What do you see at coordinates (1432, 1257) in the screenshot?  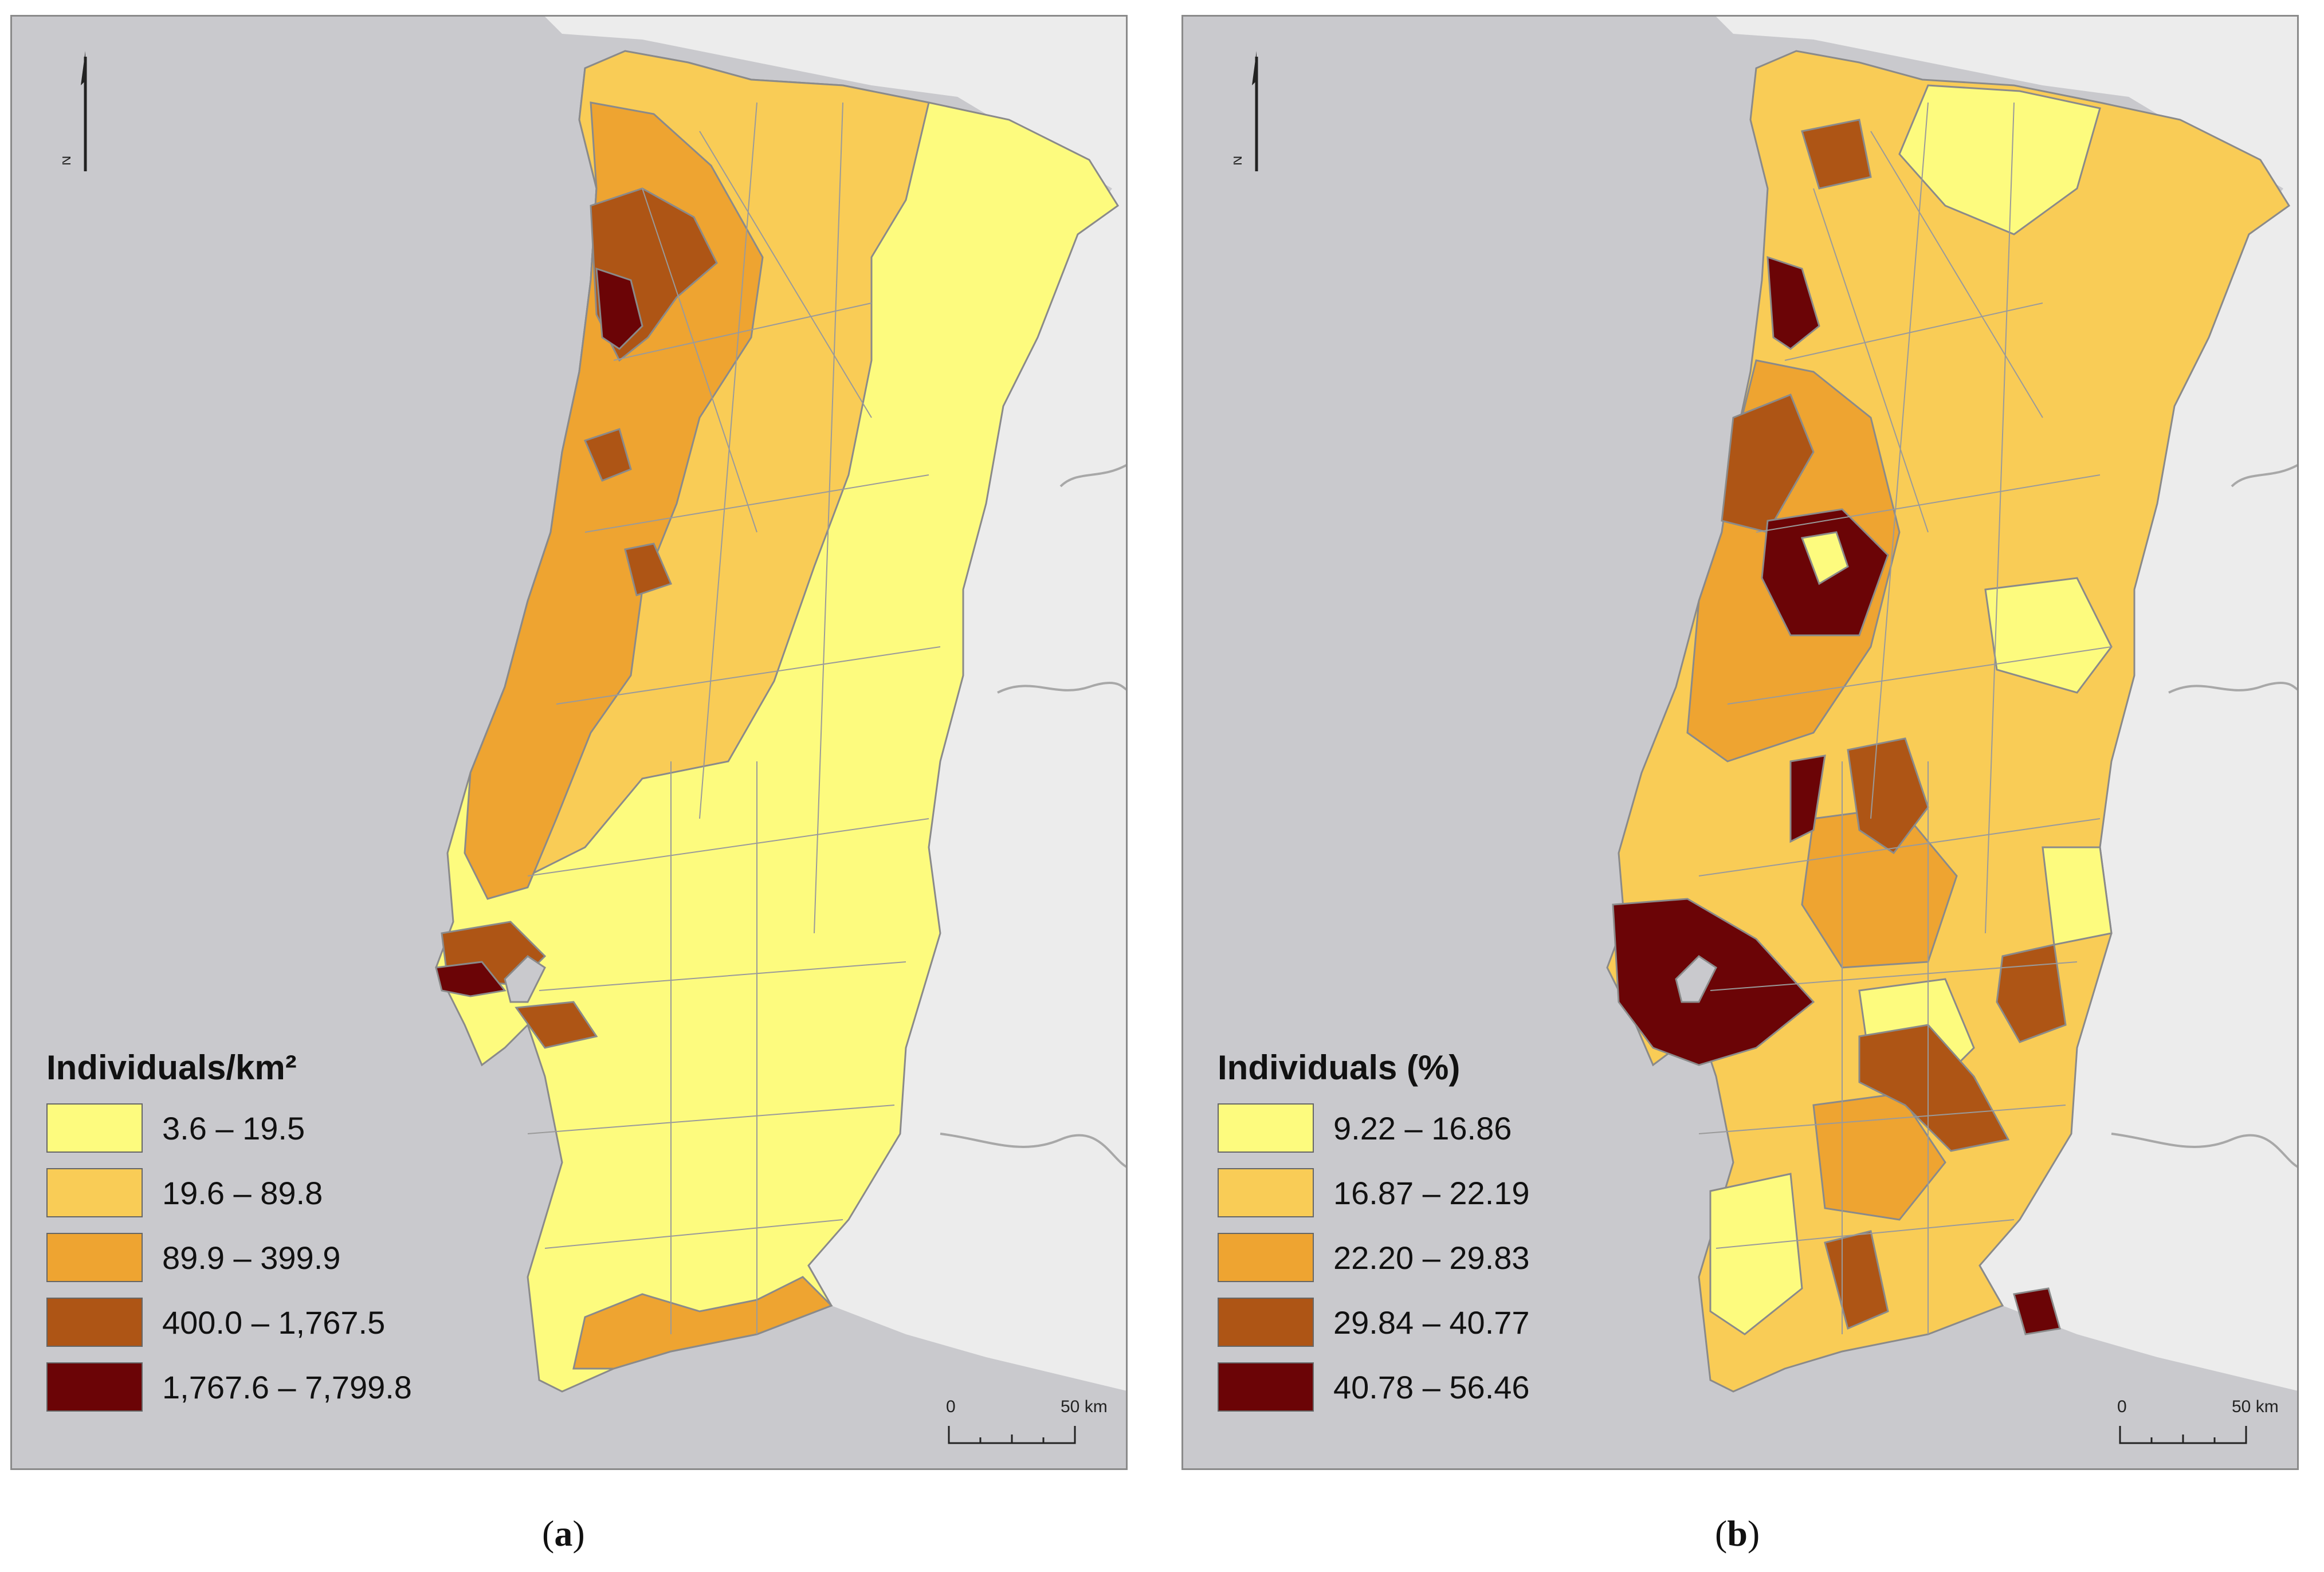 I see `legend-label: 22.20 – 29.83` at bounding box center [1432, 1257].